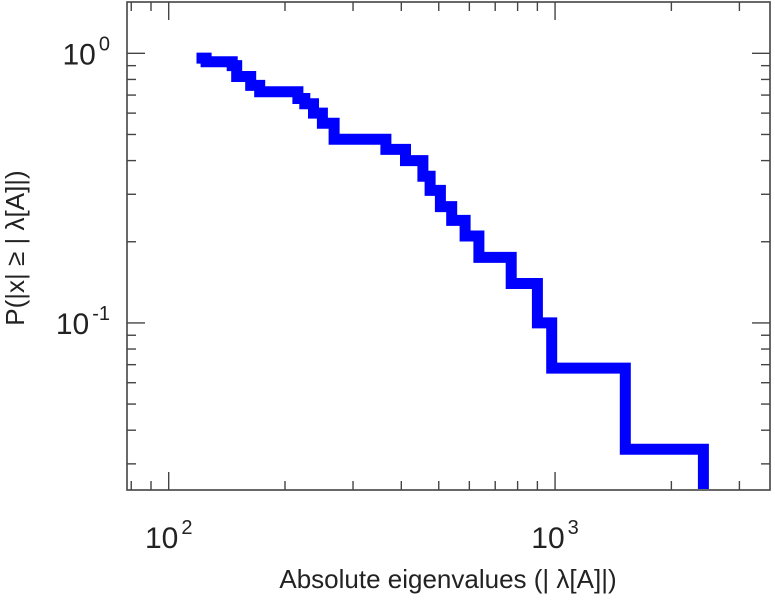  I want to click on x-tick-label: 10 3, so click(555, 536).